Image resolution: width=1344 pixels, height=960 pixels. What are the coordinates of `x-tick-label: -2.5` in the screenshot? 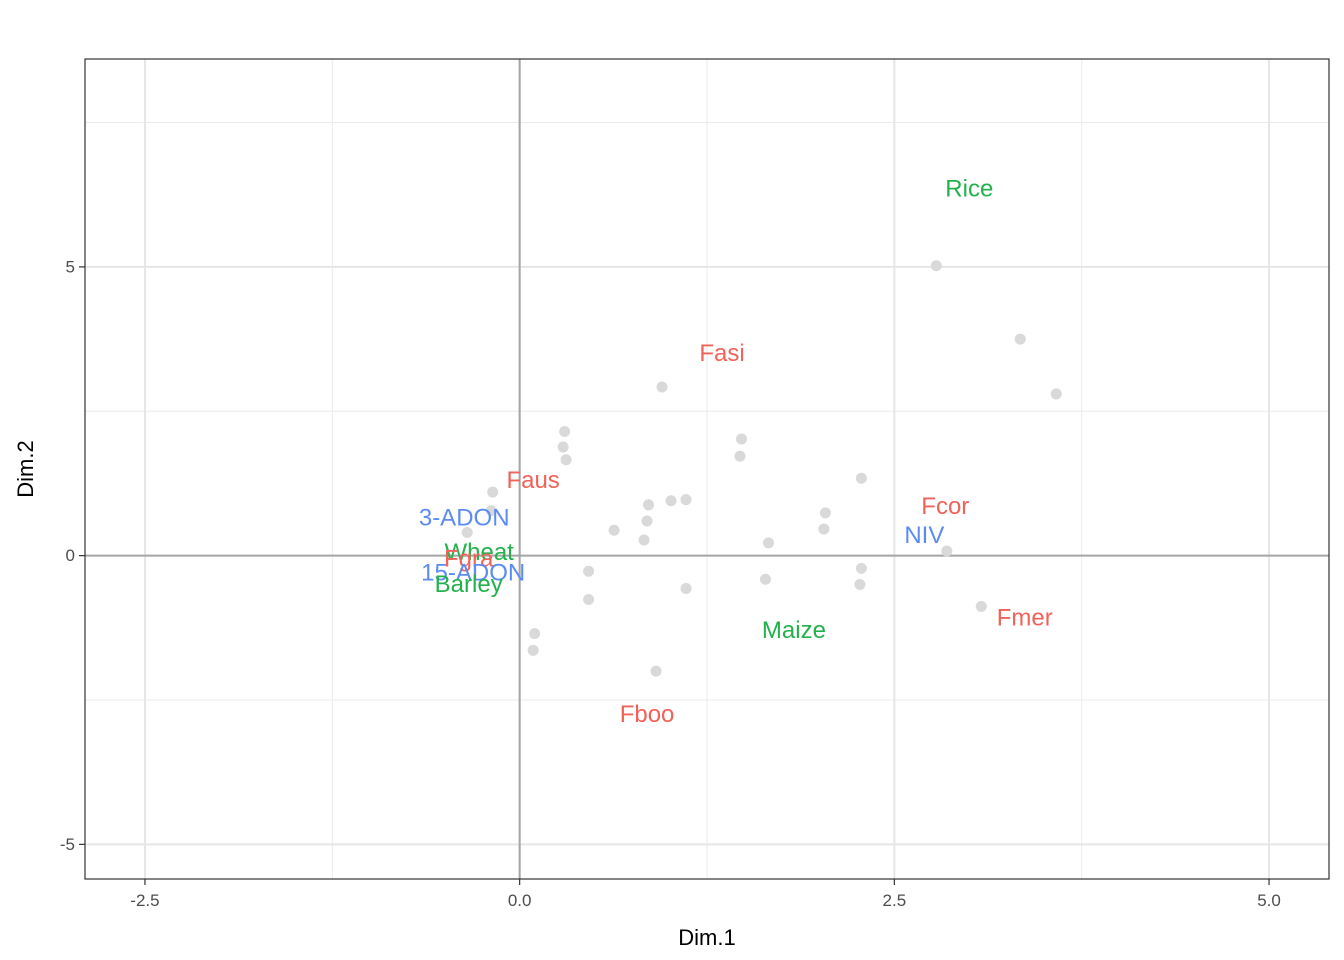 It's located at (144, 900).